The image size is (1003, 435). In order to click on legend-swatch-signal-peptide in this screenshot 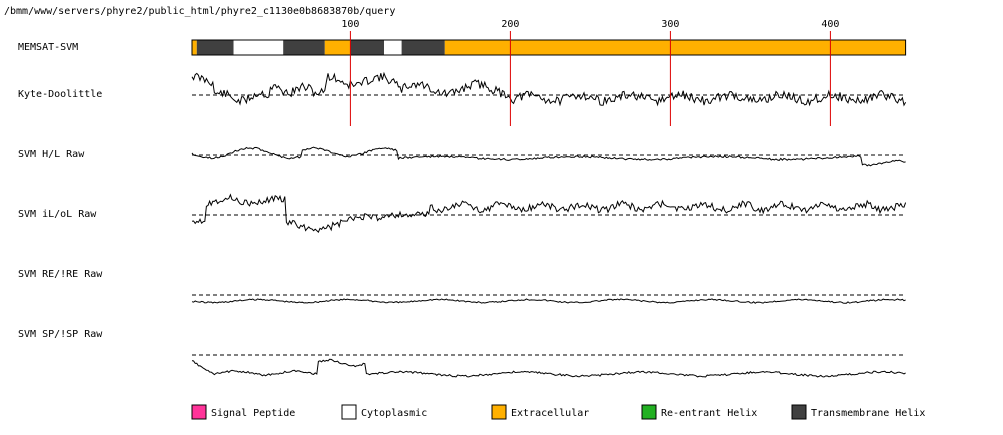, I will do `click(199, 412)`.